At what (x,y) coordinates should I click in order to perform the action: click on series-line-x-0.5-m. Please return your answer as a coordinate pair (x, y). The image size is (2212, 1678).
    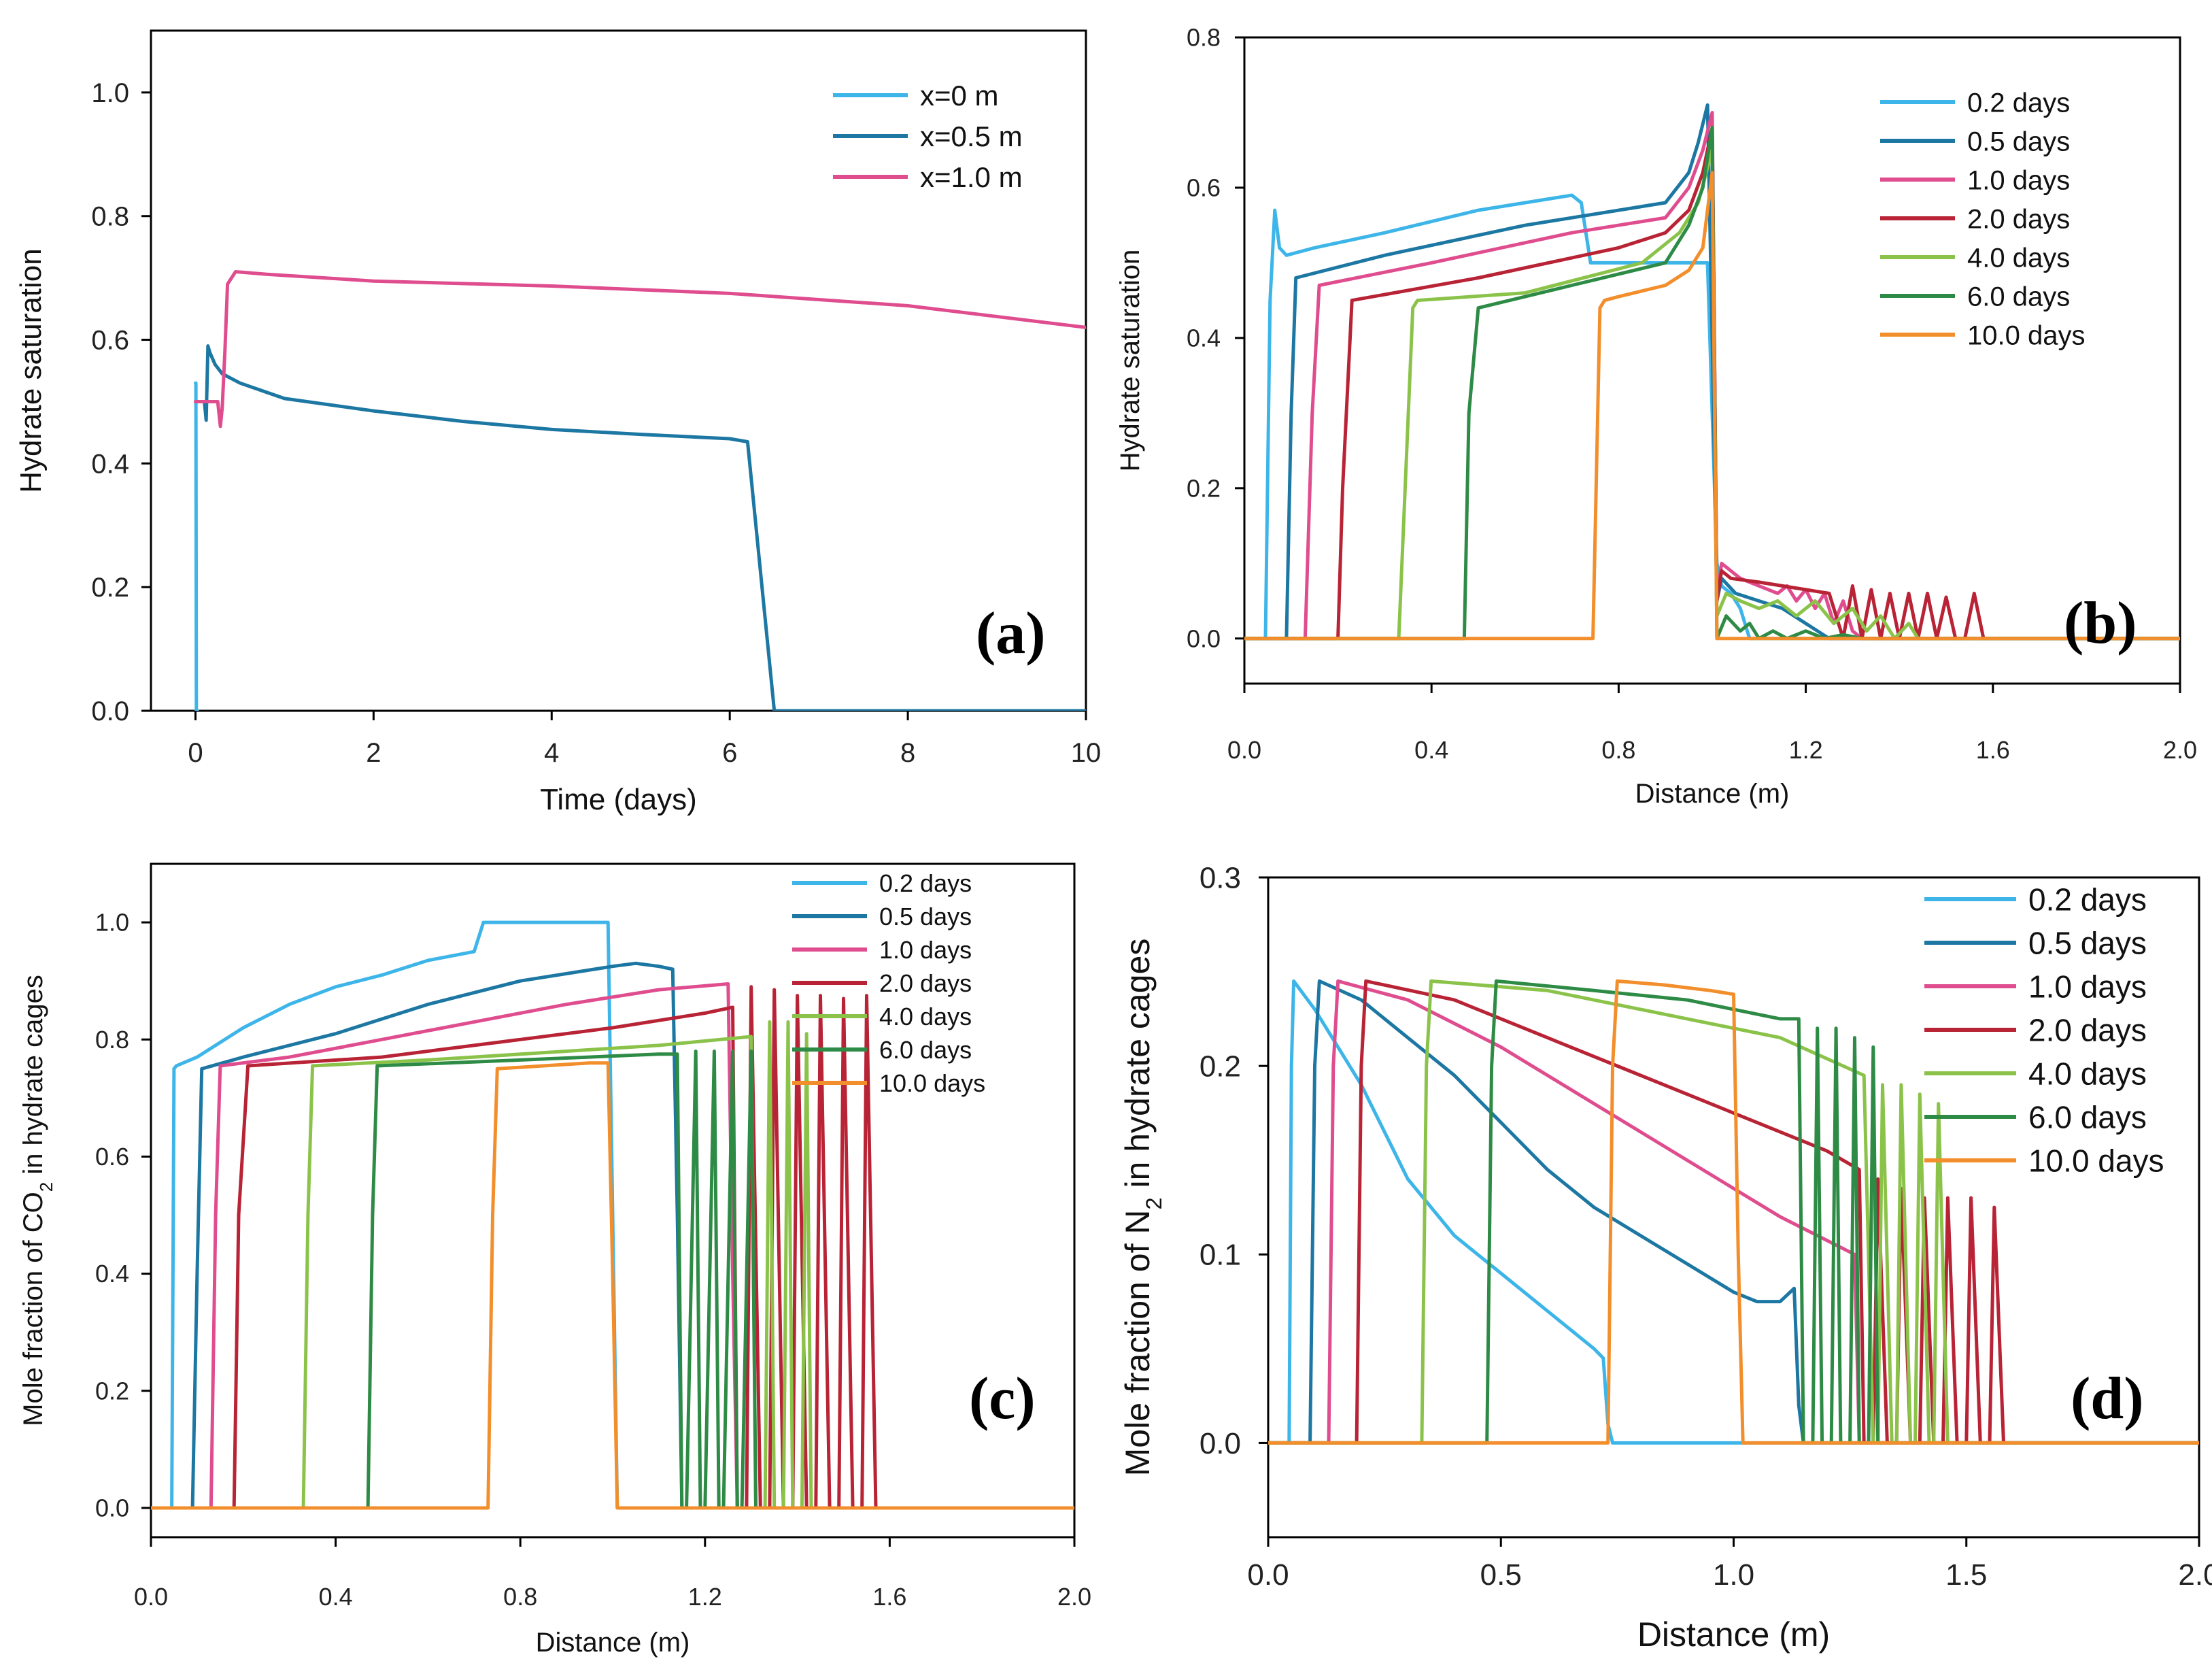
    Looking at the image, I should click on (640, 527).